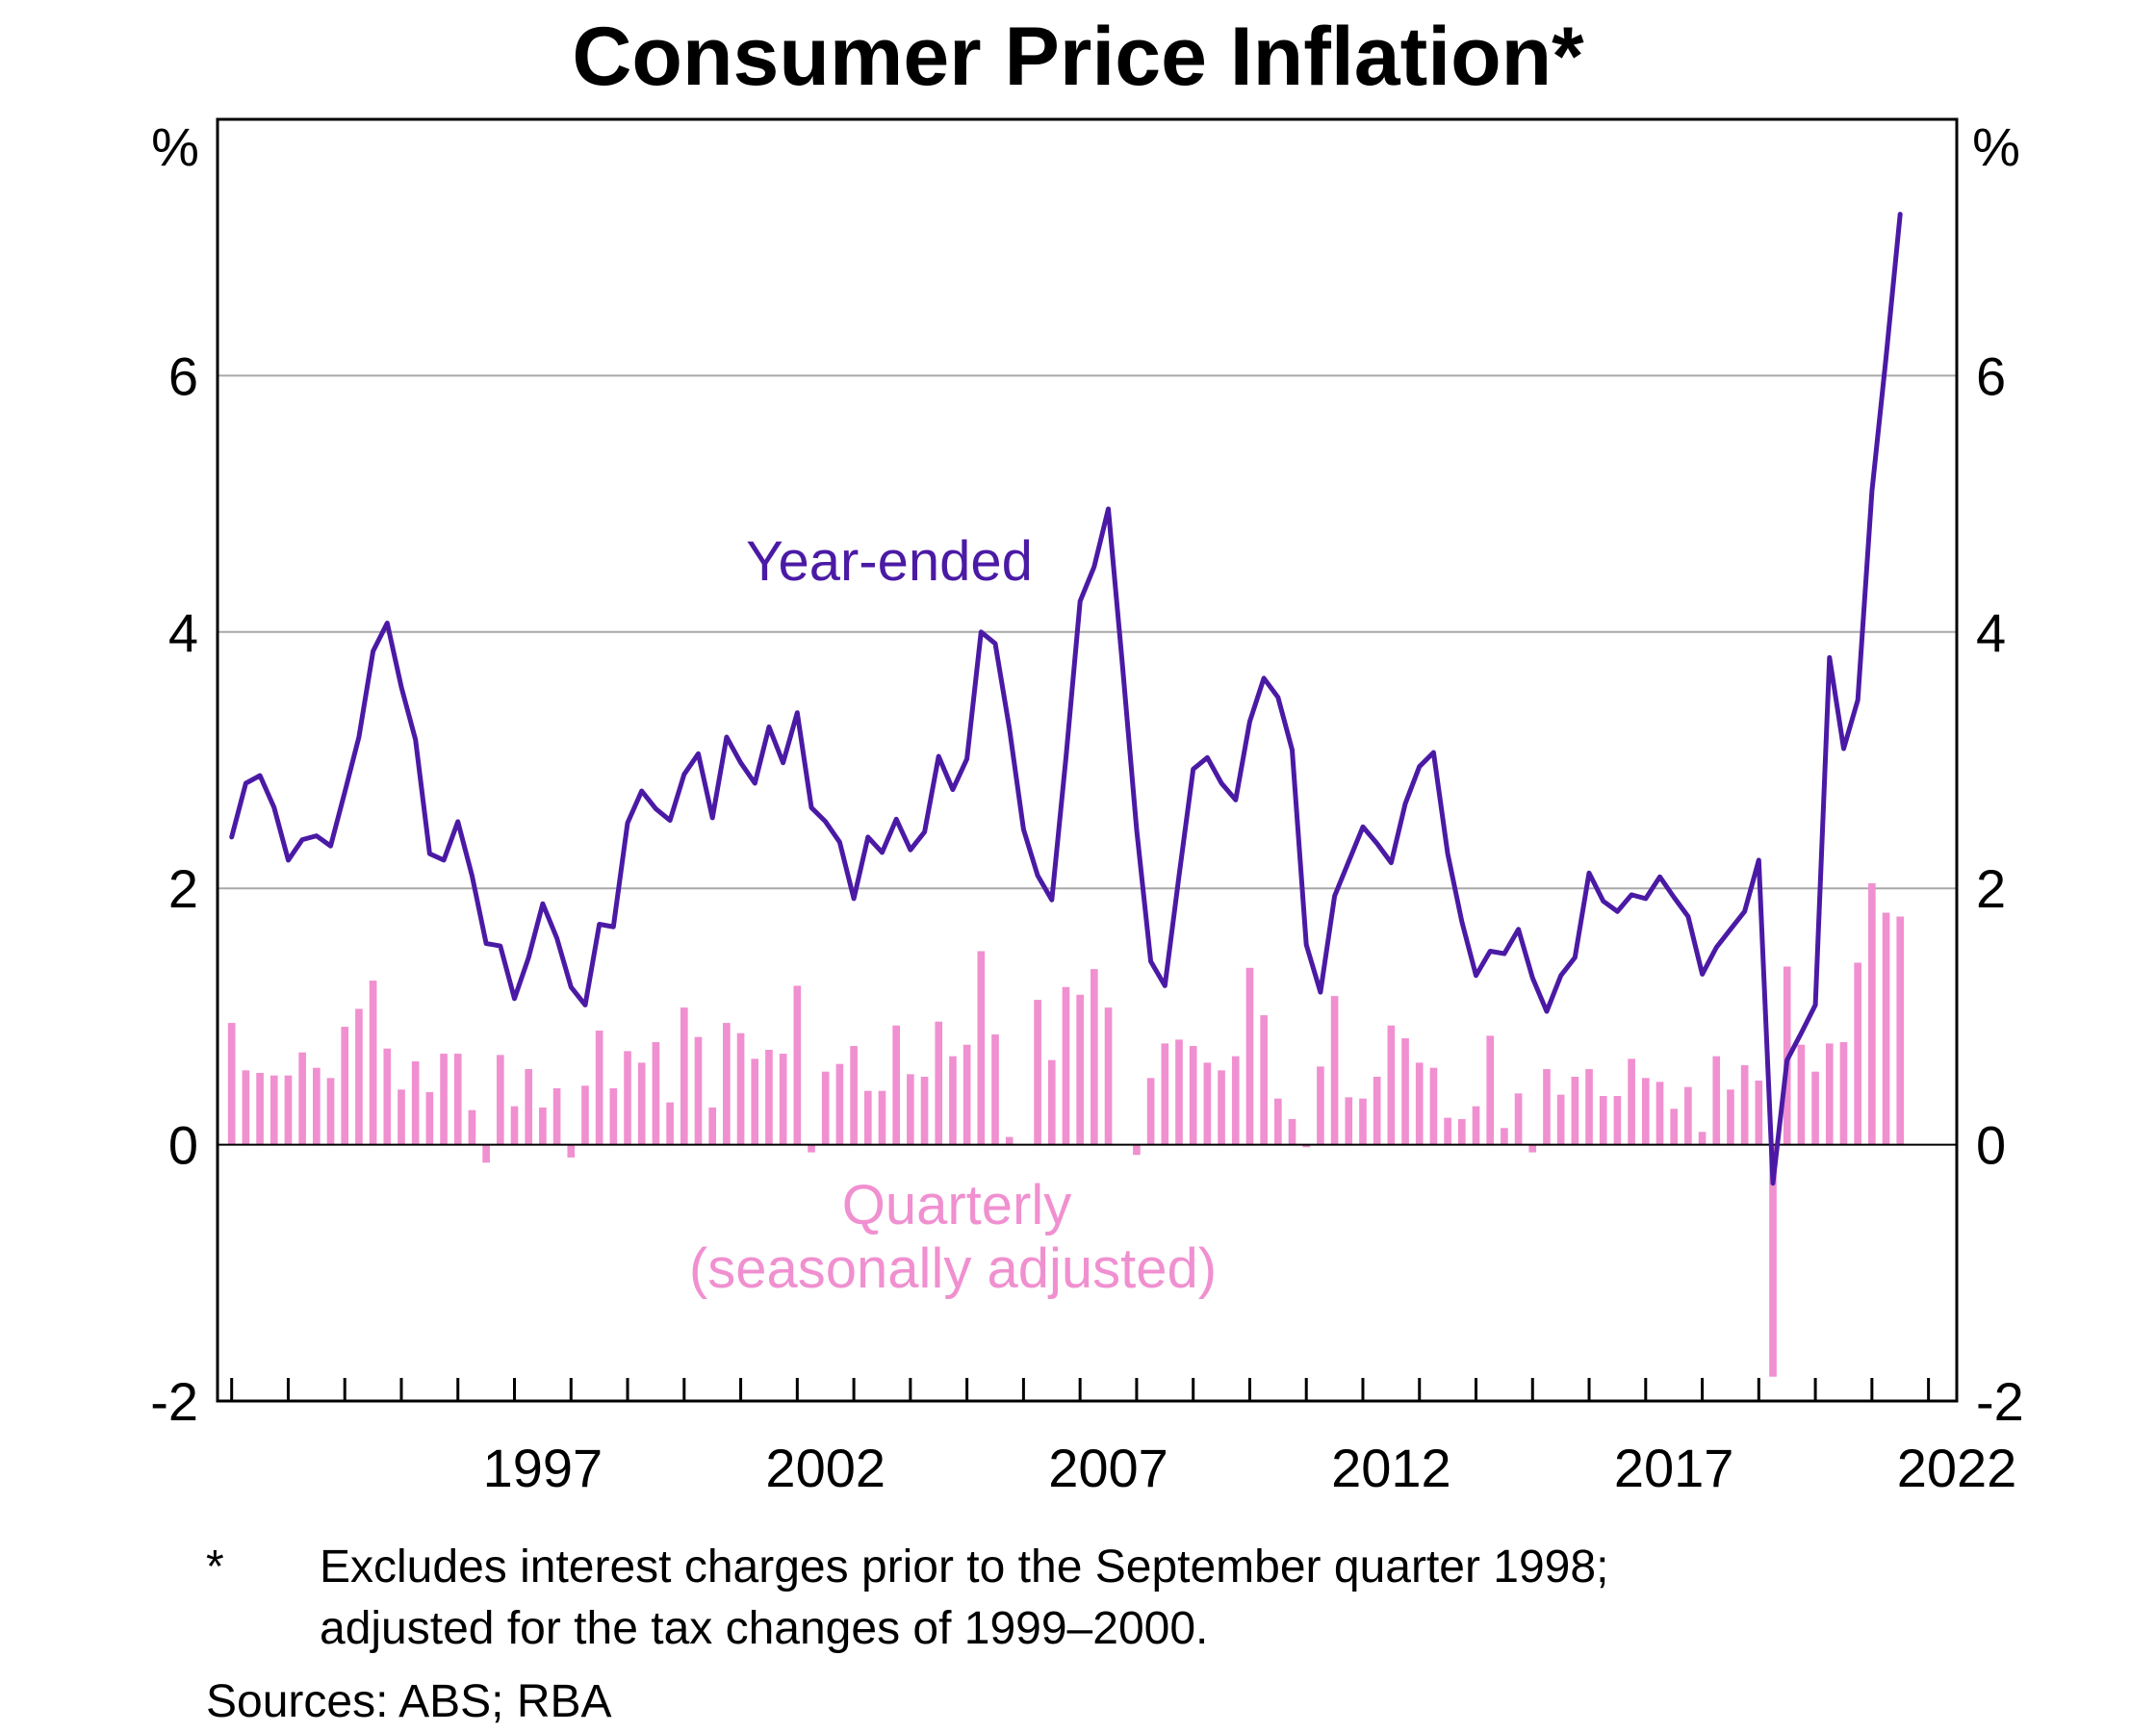  I want to click on y-tick-label-left: 4, so click(183, 632).